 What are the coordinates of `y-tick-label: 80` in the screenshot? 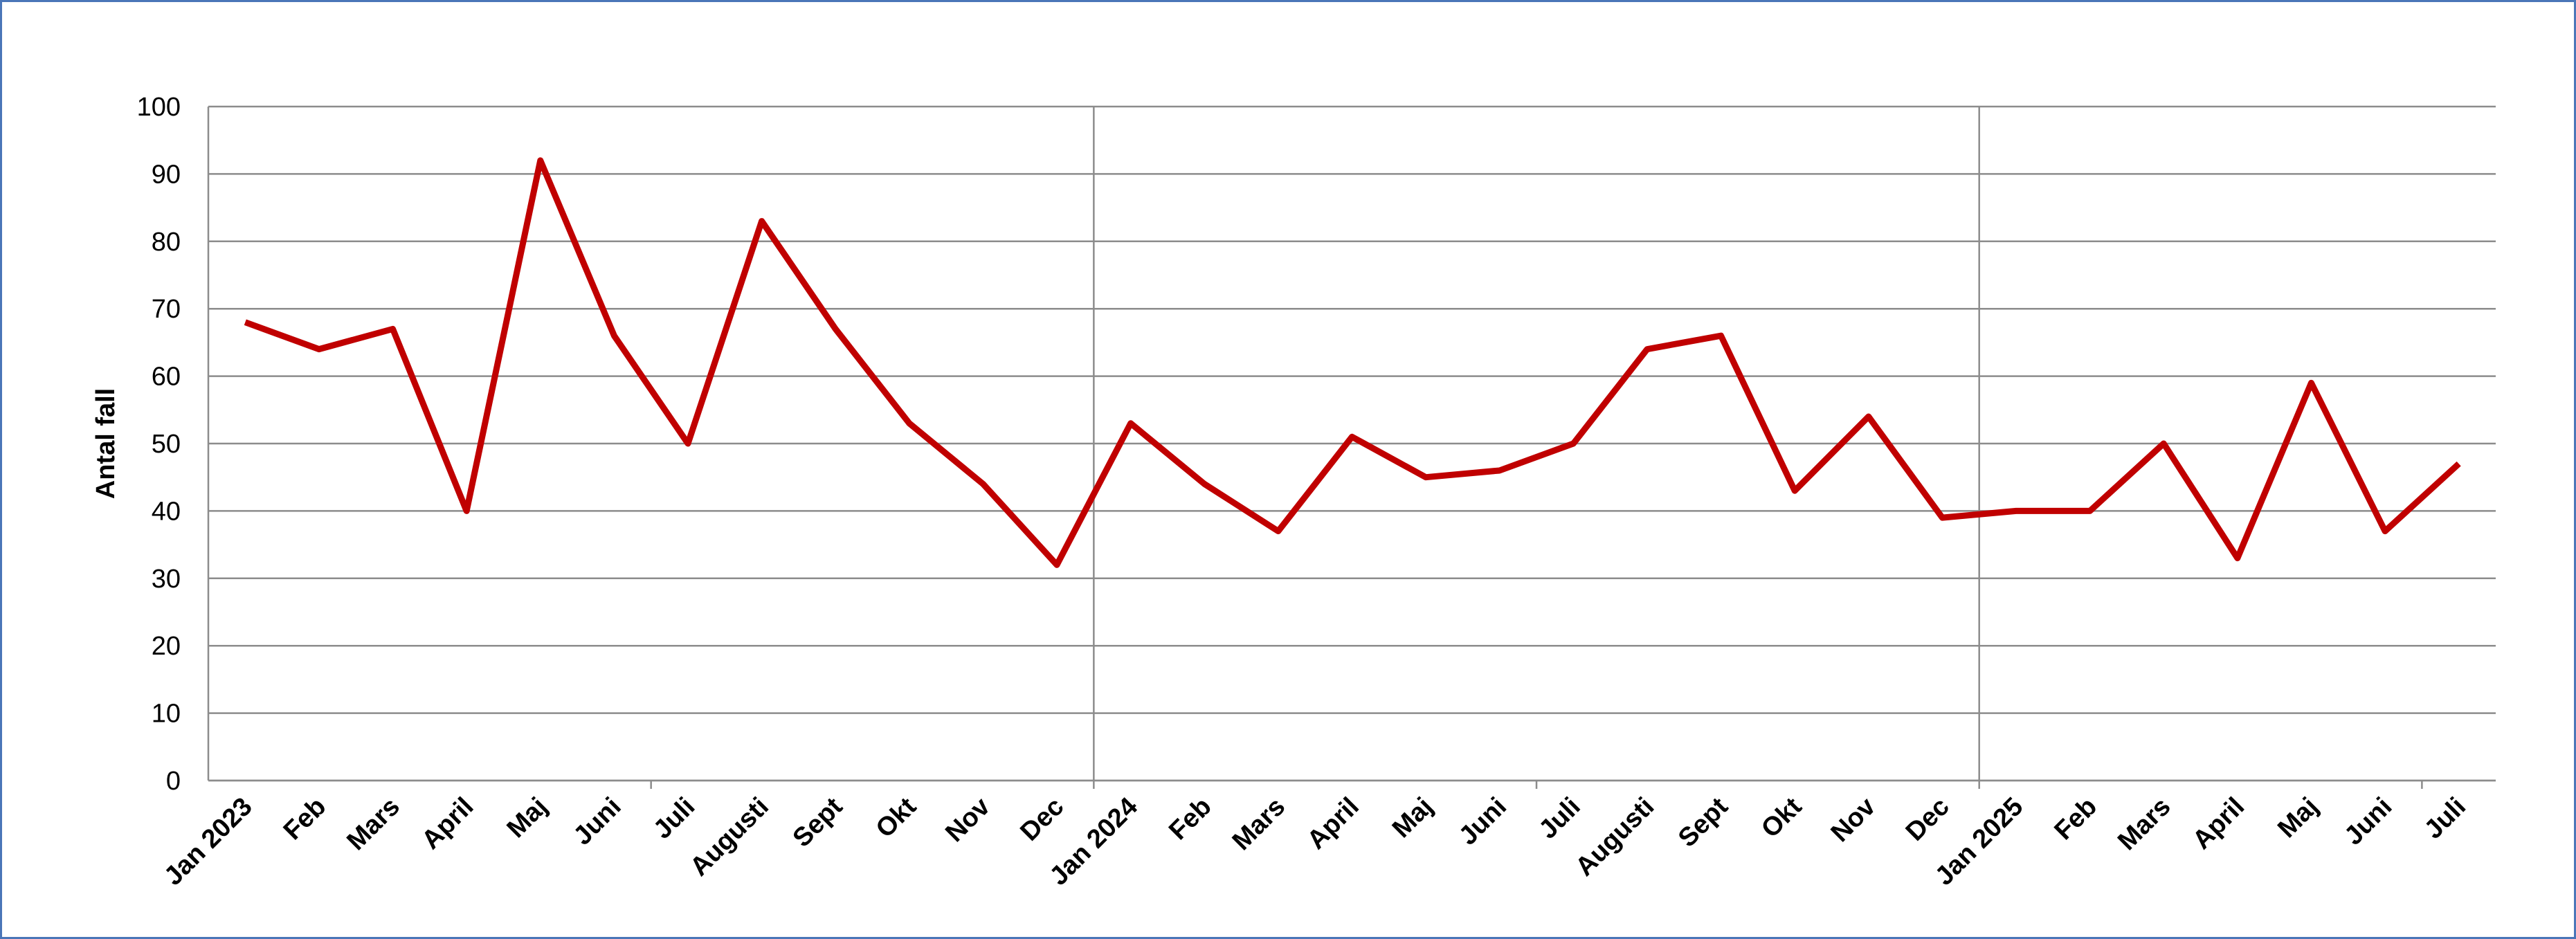 It's located at (166, 242).